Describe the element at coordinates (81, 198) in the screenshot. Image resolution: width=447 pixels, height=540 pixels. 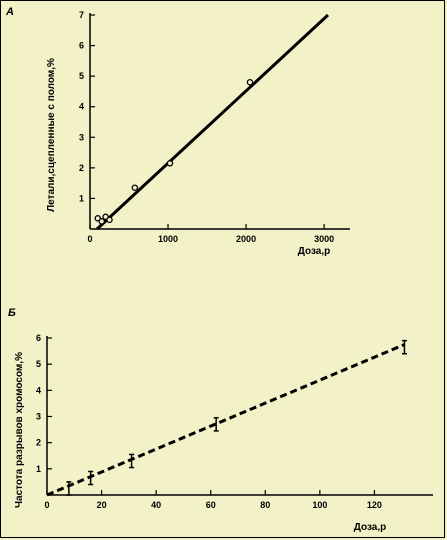
I see `chart-a-y-tick-label: 1` at that location.